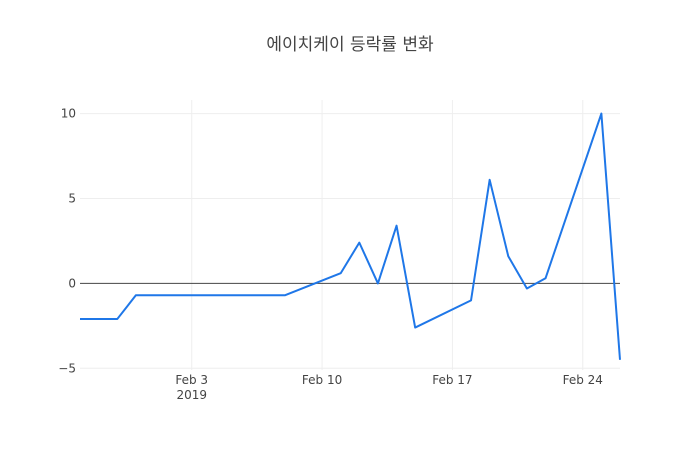 The image size is (700, 450). Describe the element at coordinates (452, 380) in the screenshot. I see `x-tick-label: Feb 17` at that location.